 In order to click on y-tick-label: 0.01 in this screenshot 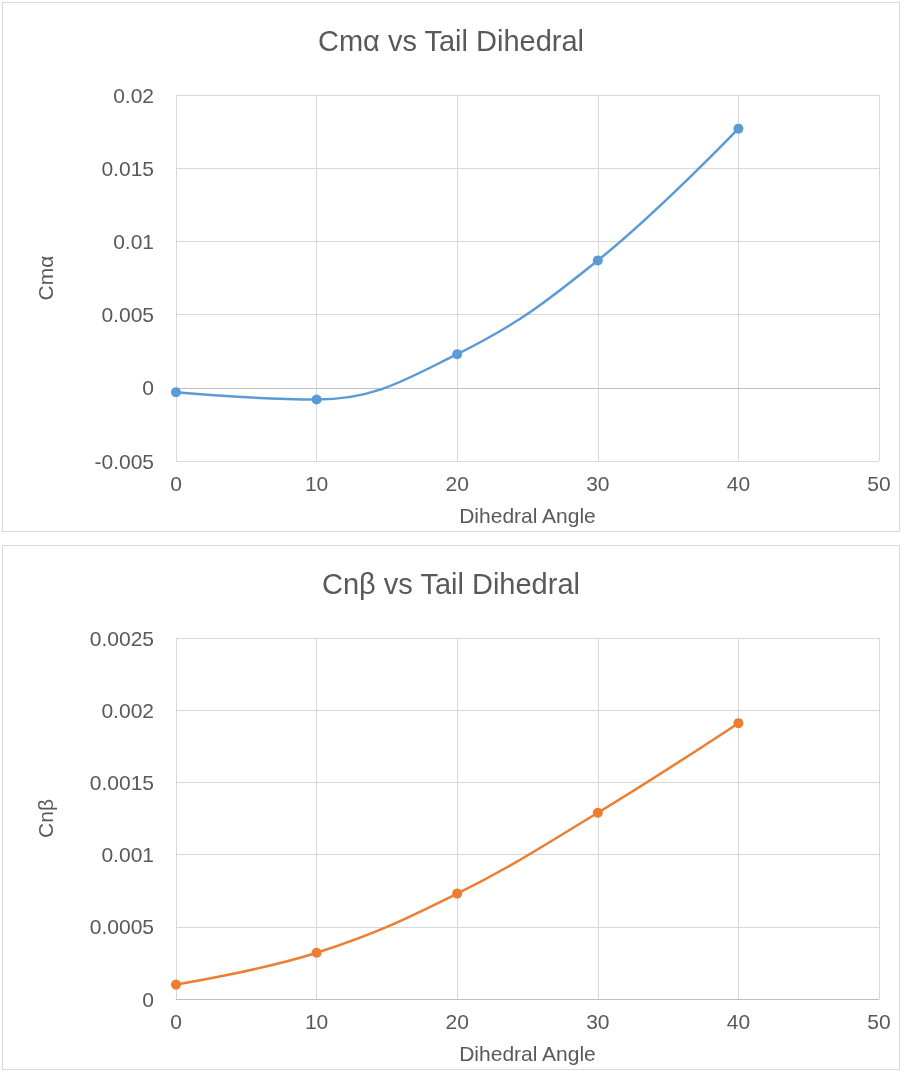, I will do `click(133, 241)`.